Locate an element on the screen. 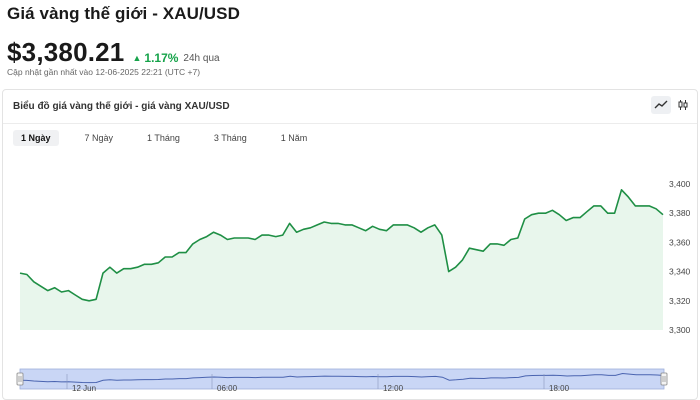  tab-1-year: 1 Năm is located at coordinates (294, 138).